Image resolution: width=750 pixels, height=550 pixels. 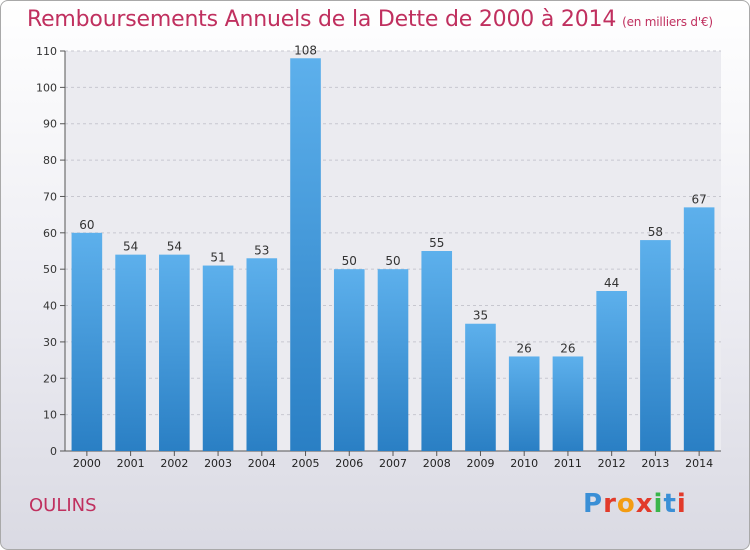 What do you see at coordinates (261, 250) in the screenshot?
I see `bar-value-label: 53` at bounding box center [261, 250].